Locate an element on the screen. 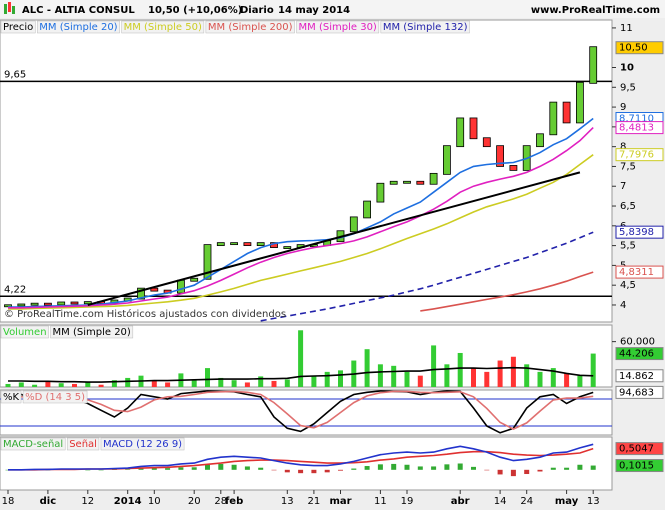  y-tick-label: 4,5 is located at coordinates (628, 285).